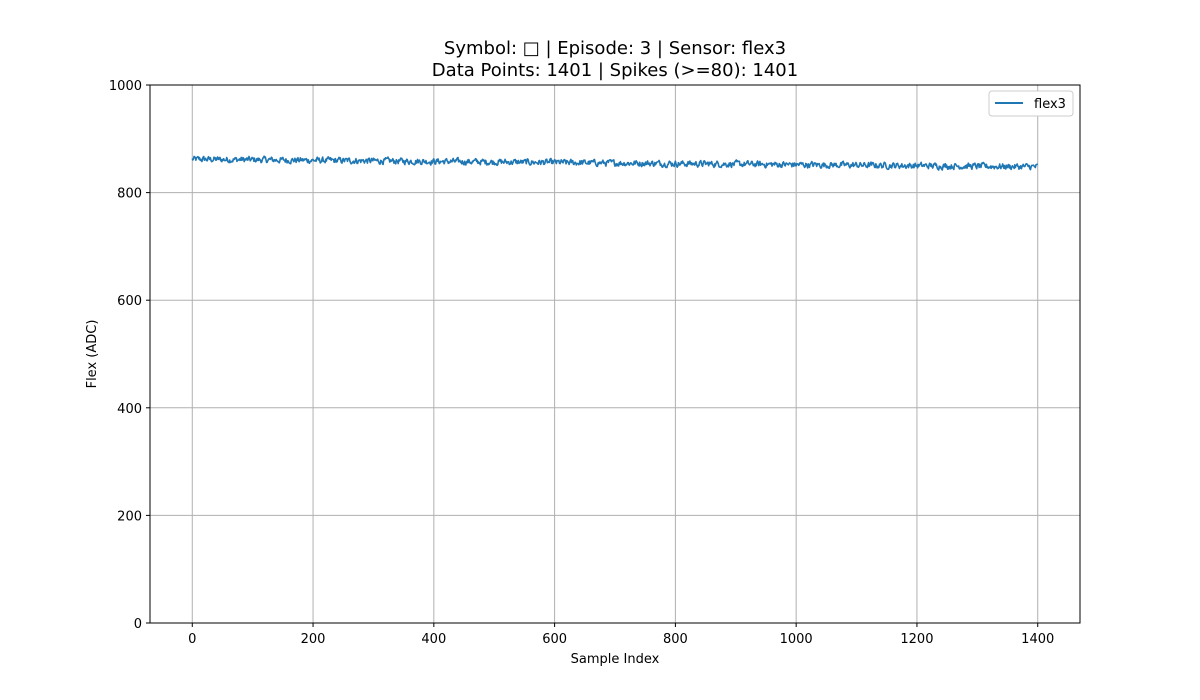 The height and width of the screenshot is (700, 1200). What do you see at coordinates (129, 194) in the screenshot?
I see `y-tick-label: 800` at bounding box center [129, 194].